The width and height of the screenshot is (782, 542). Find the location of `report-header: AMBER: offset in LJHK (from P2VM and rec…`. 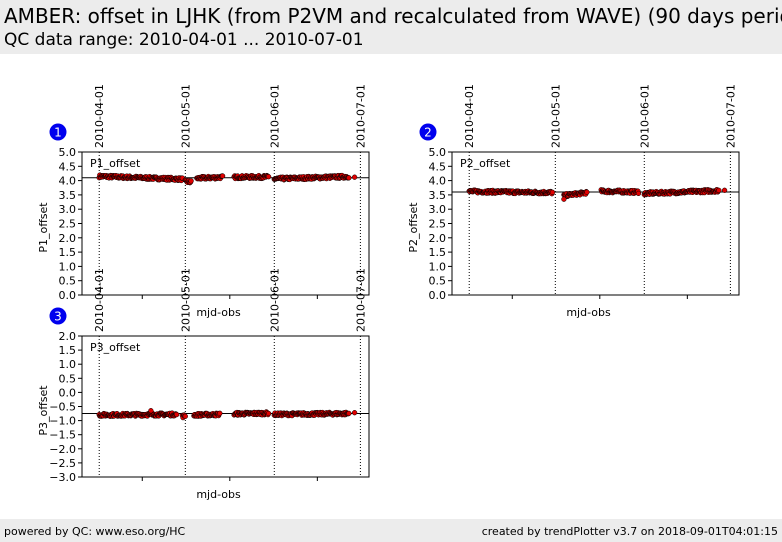

report-header: AMBER: offset in LJHK (from P2VM and rec… is located at coordinates (391, 27).